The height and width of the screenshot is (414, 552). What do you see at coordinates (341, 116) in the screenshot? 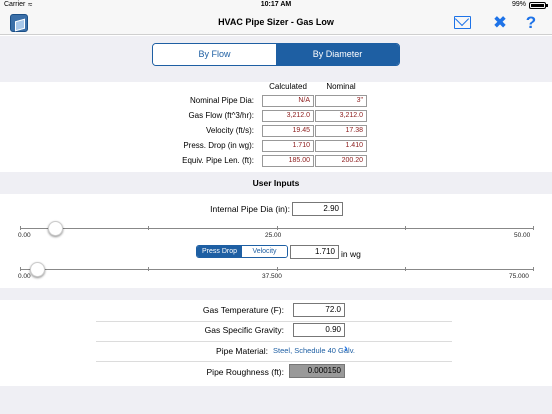
I see `nominal-gas-flow: 3,212.0` at bounding box center [341, 116].